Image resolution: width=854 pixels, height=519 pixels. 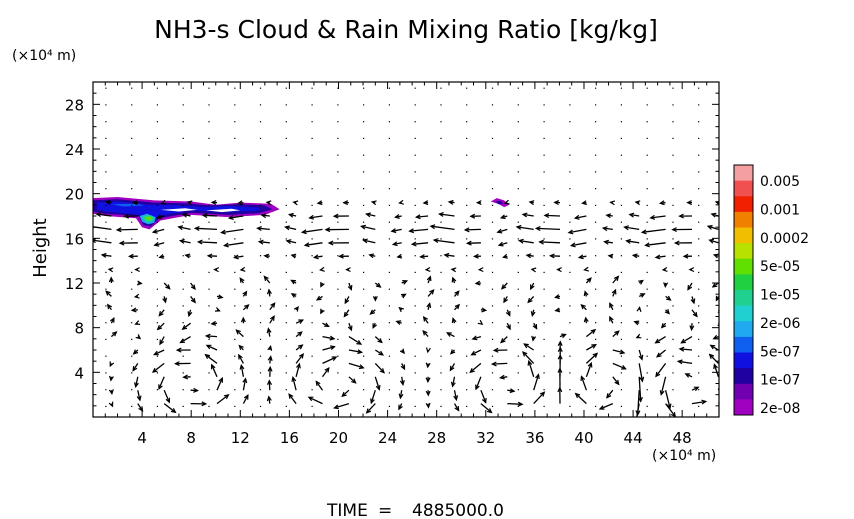 What do you see at coordinates (780, 210) in the screenshot?
I see `colorbar-label: 0.001` at bounding box center [780, 210].